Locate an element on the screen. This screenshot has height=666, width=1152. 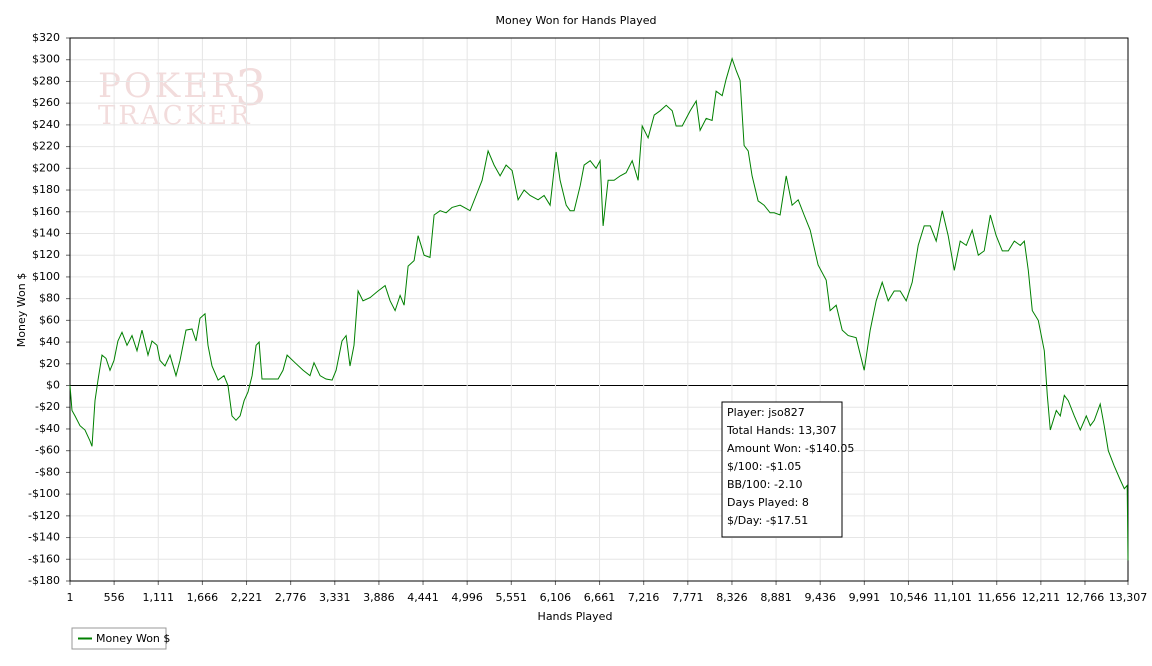
x-tick-label: 7,216 is located at coordinates (644, 597).